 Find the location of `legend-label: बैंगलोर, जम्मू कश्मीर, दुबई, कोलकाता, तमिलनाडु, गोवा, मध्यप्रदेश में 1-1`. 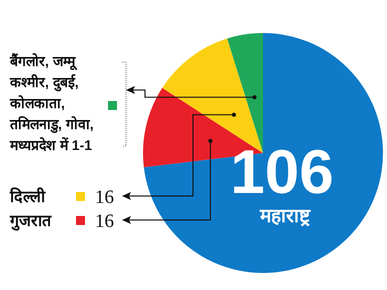

legend-label: बैंगलोर, जम्मू कश्मीर, दुबई, कोलकाता, तमिलनाडु, गोवा, मध्यप्रदेश में 1-1 is located at coordinates (51, 103).